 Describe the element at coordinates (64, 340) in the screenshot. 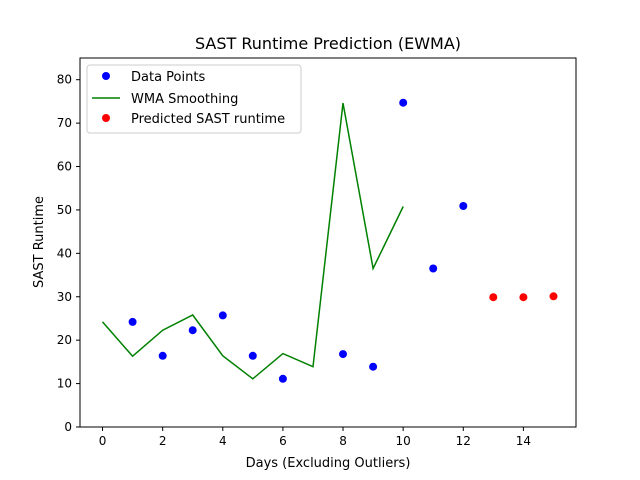

I see `y-tick-label-20: 20` at that location.